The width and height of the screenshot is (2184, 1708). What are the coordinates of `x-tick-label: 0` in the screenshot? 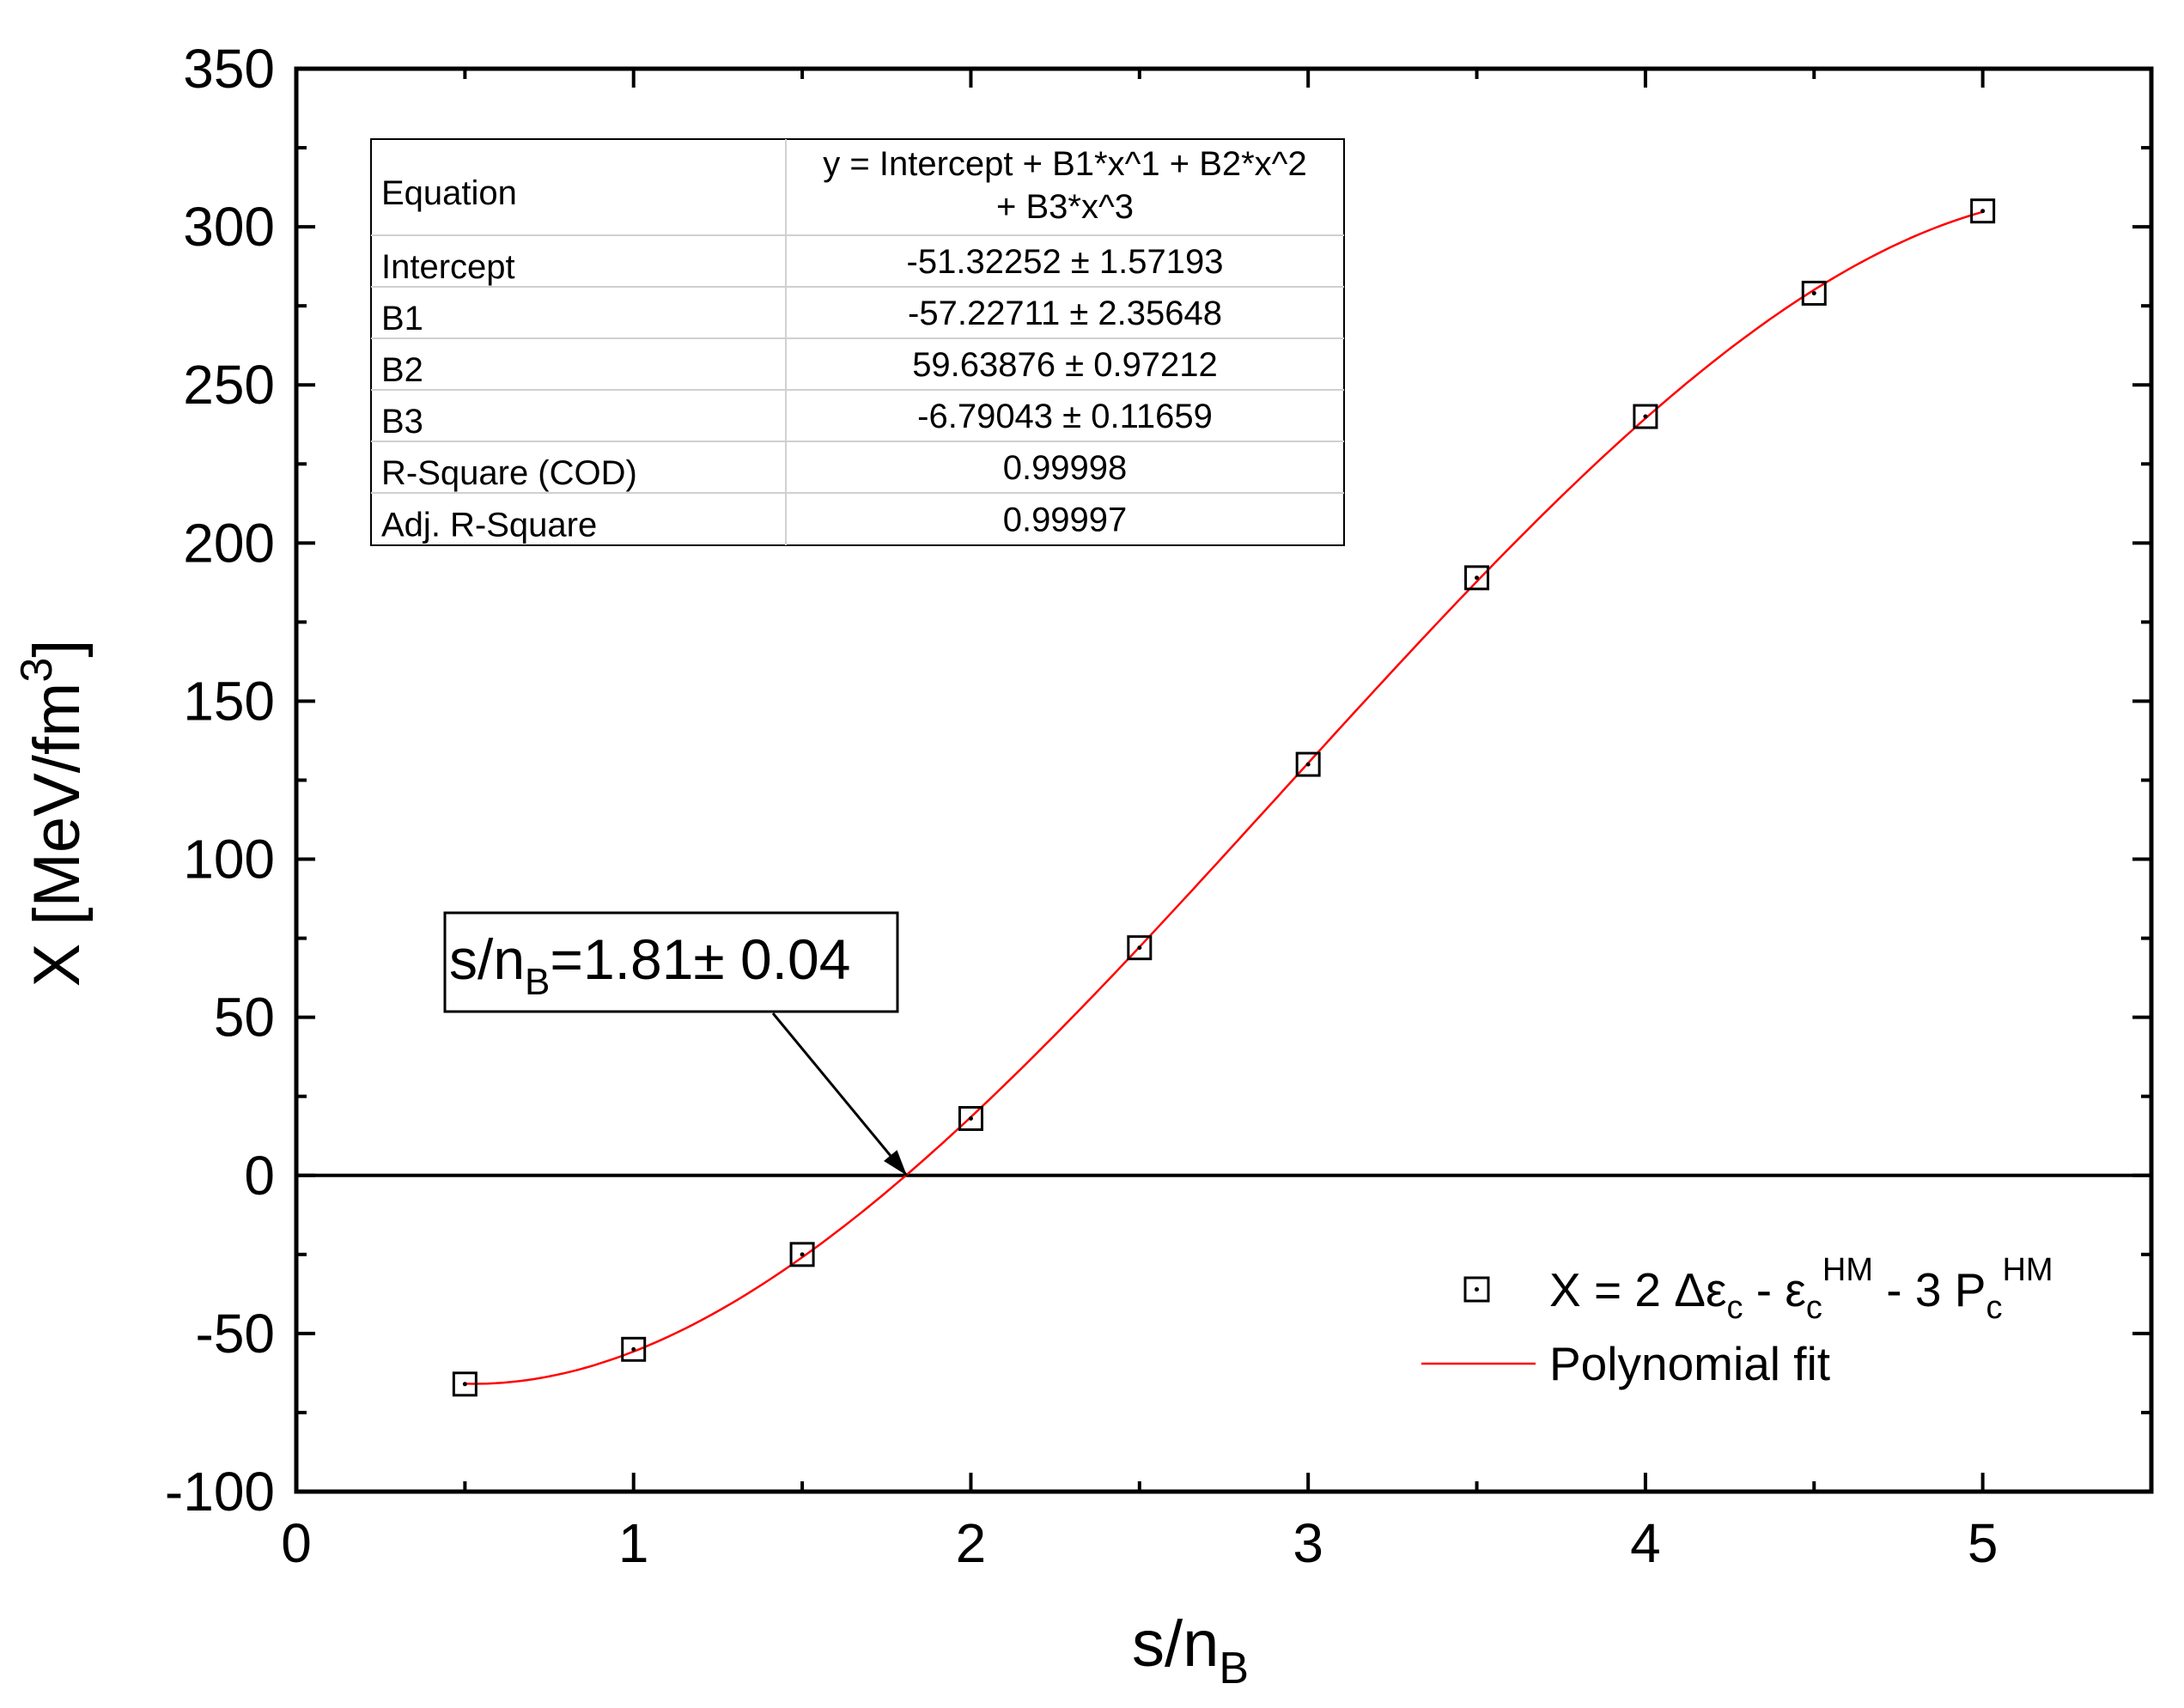 It's located at (296, 1543).